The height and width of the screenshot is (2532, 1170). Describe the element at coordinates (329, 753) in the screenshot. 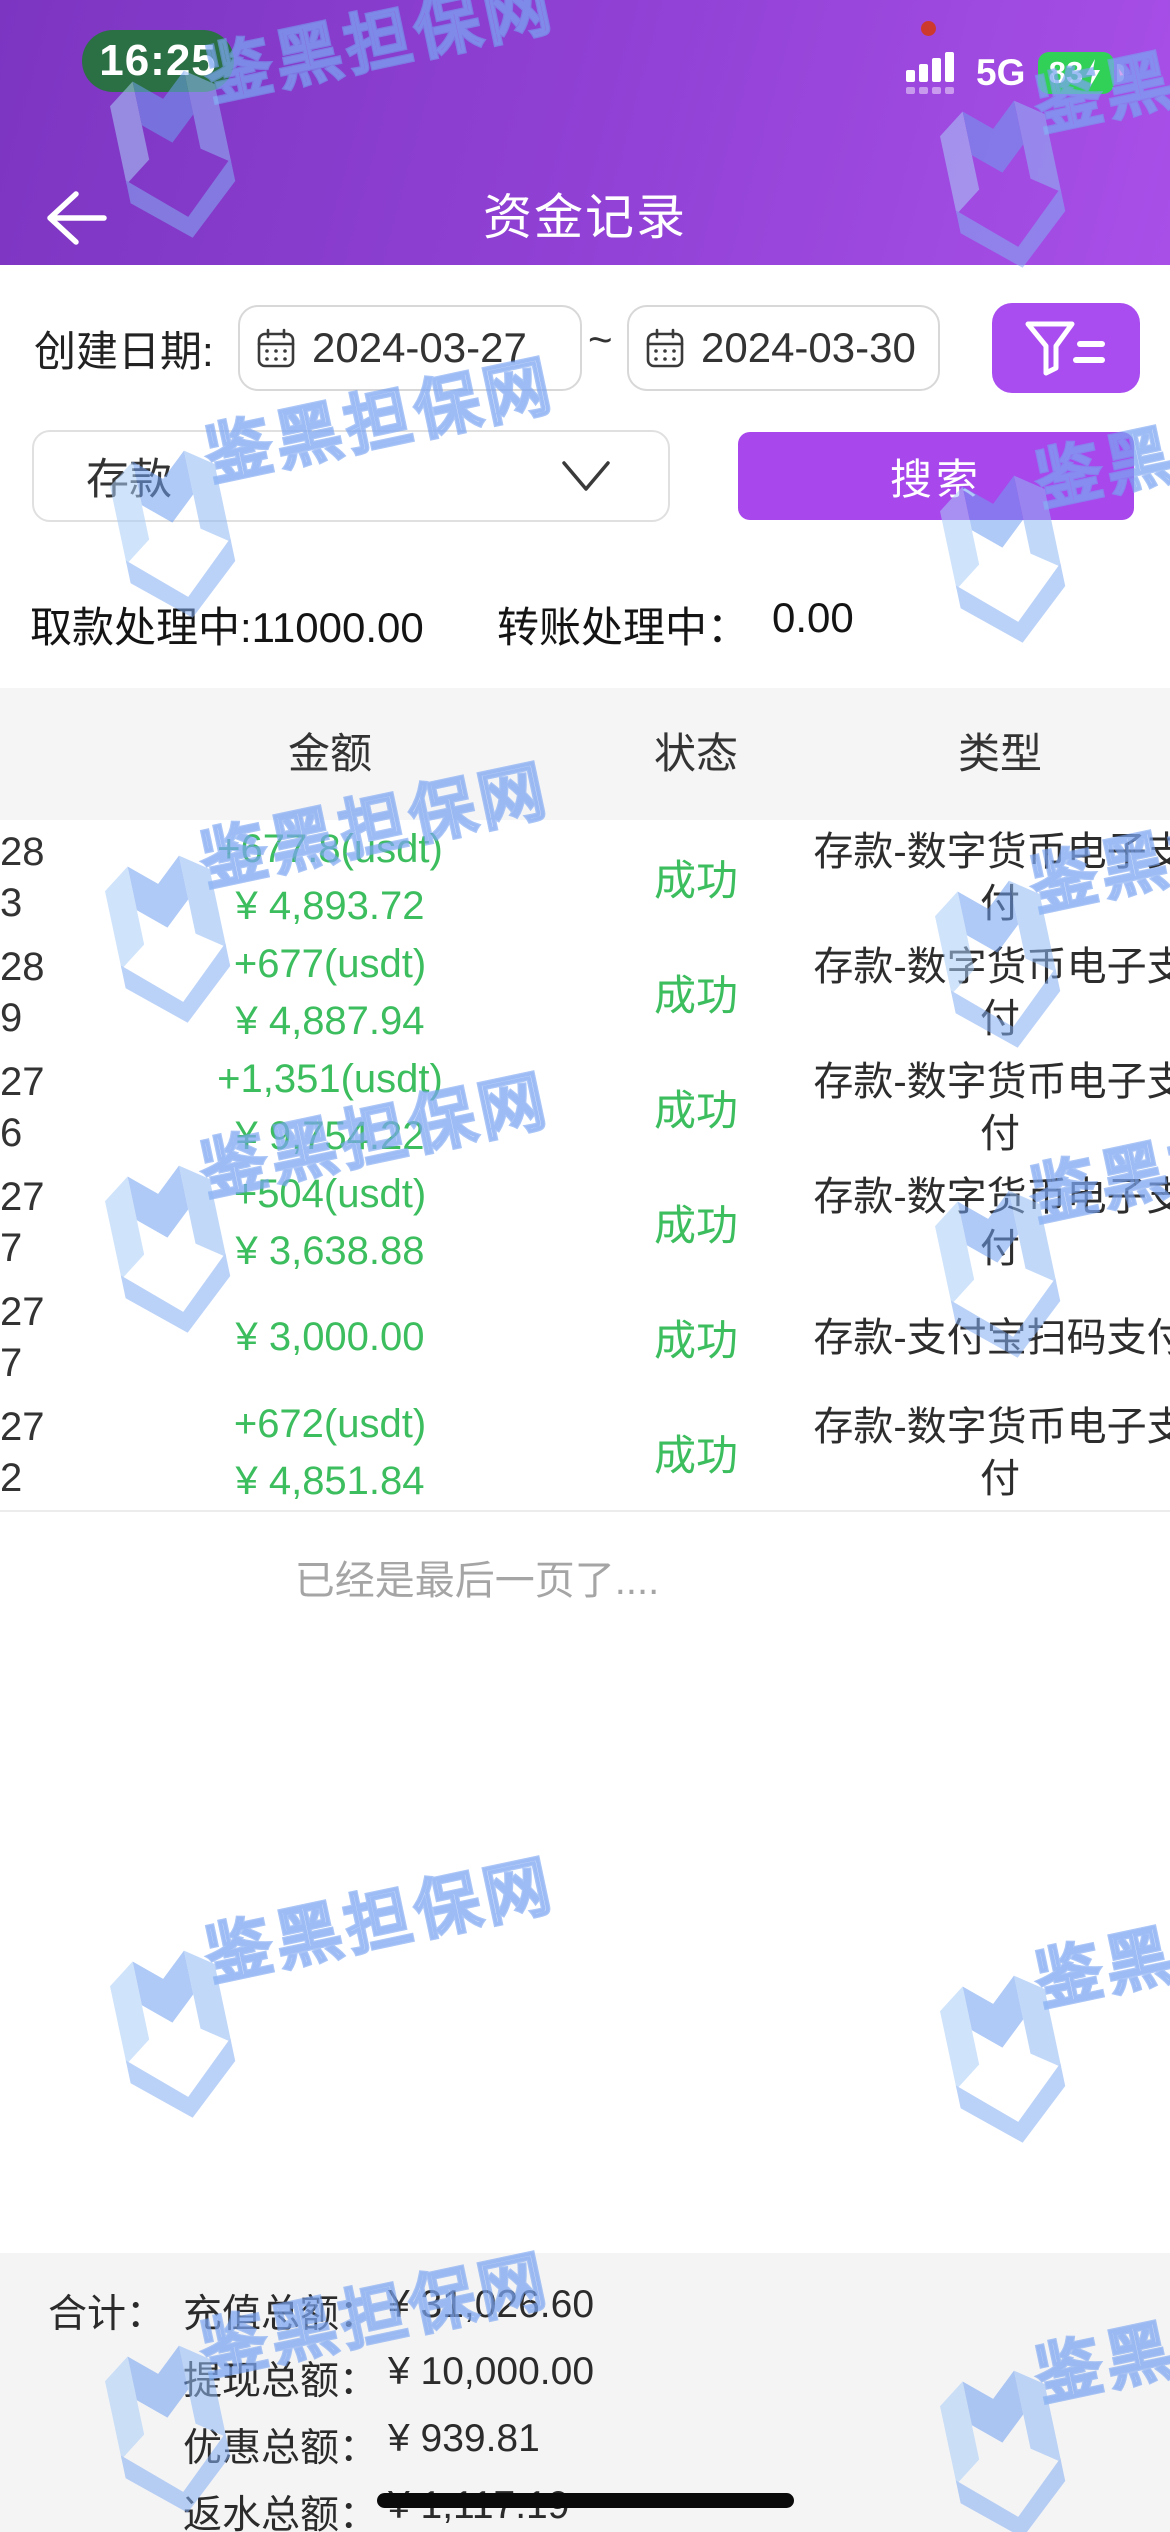

I see `column-header-amount: 金额` at that location.